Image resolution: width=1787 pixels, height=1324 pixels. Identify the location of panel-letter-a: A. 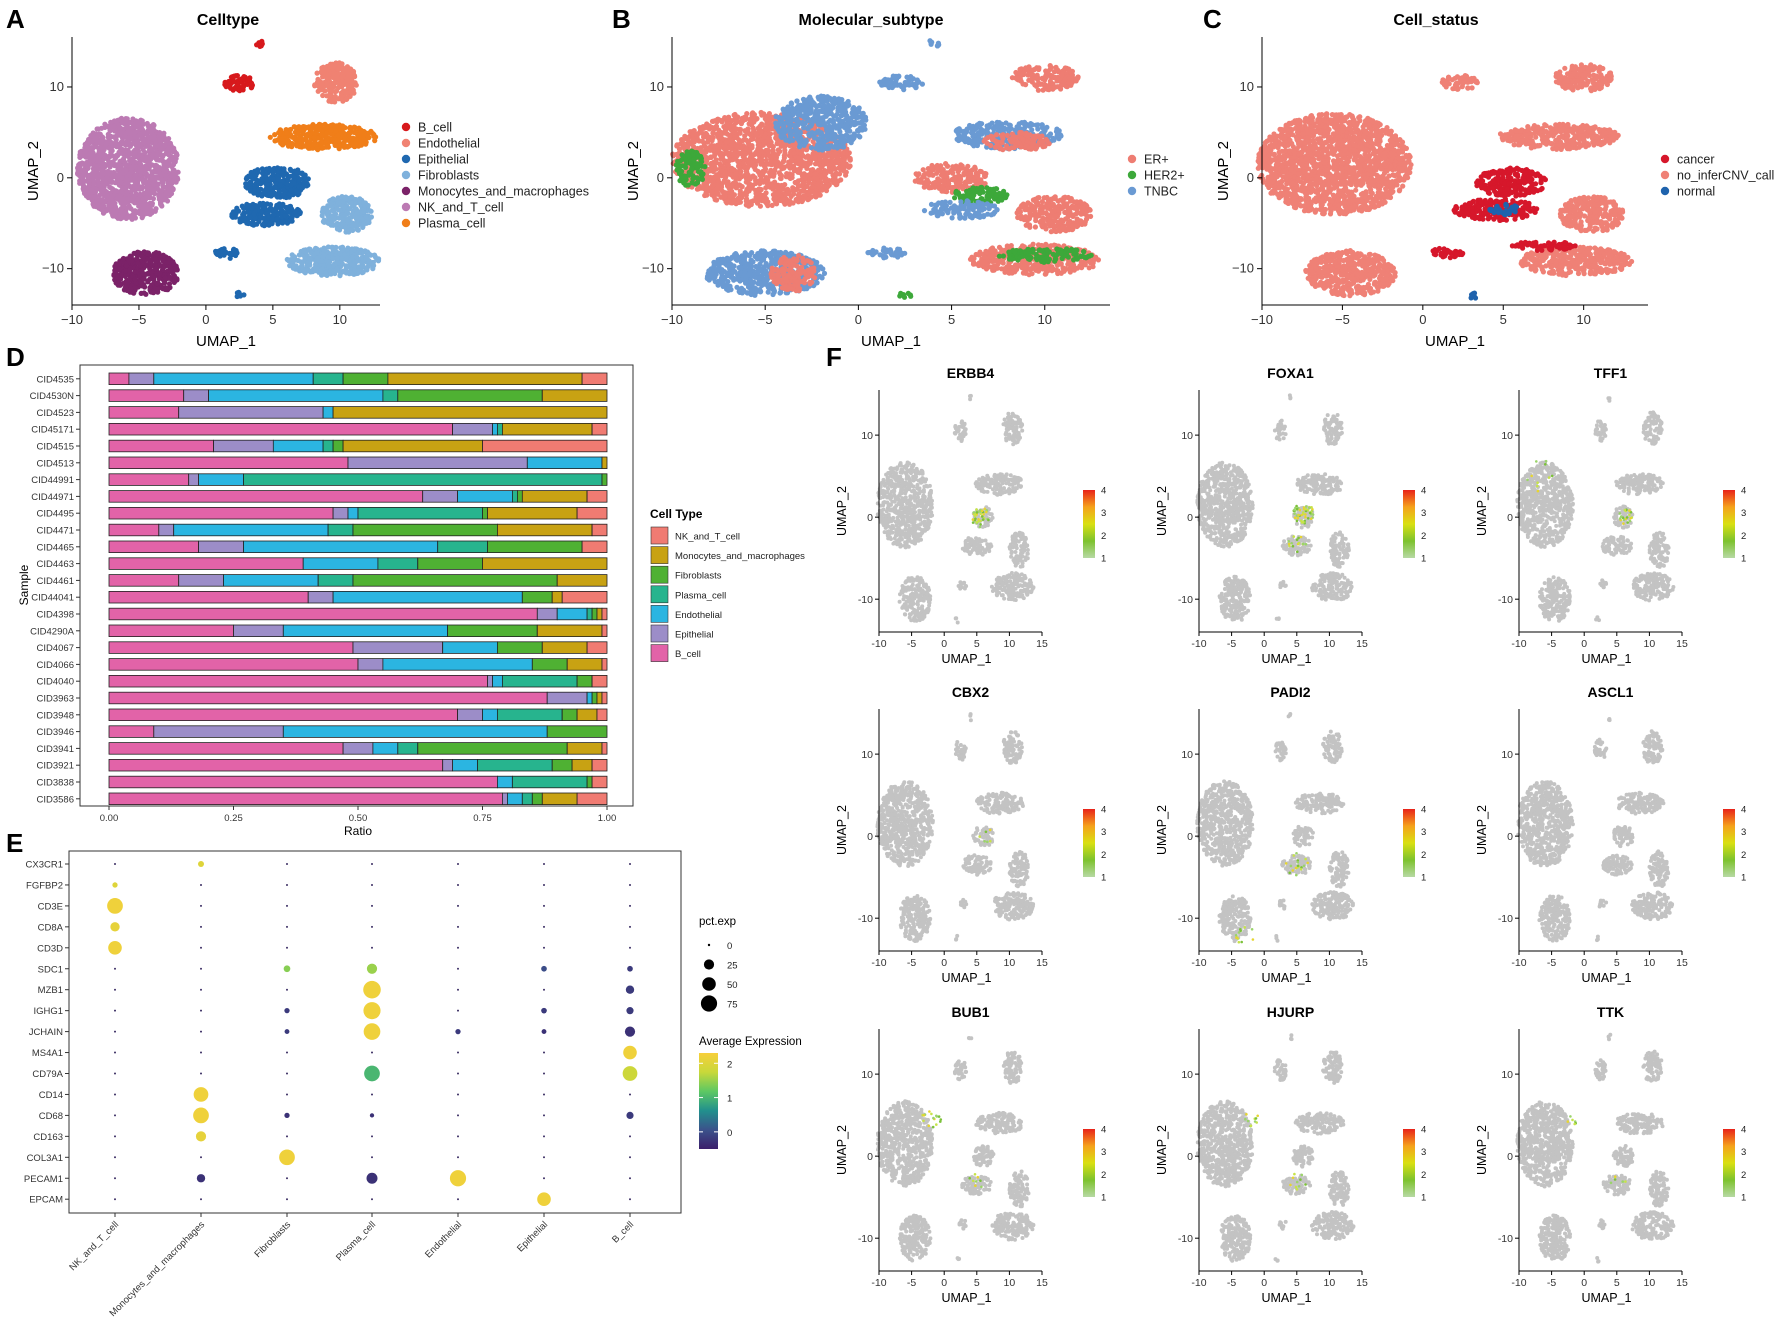
(15, 19).